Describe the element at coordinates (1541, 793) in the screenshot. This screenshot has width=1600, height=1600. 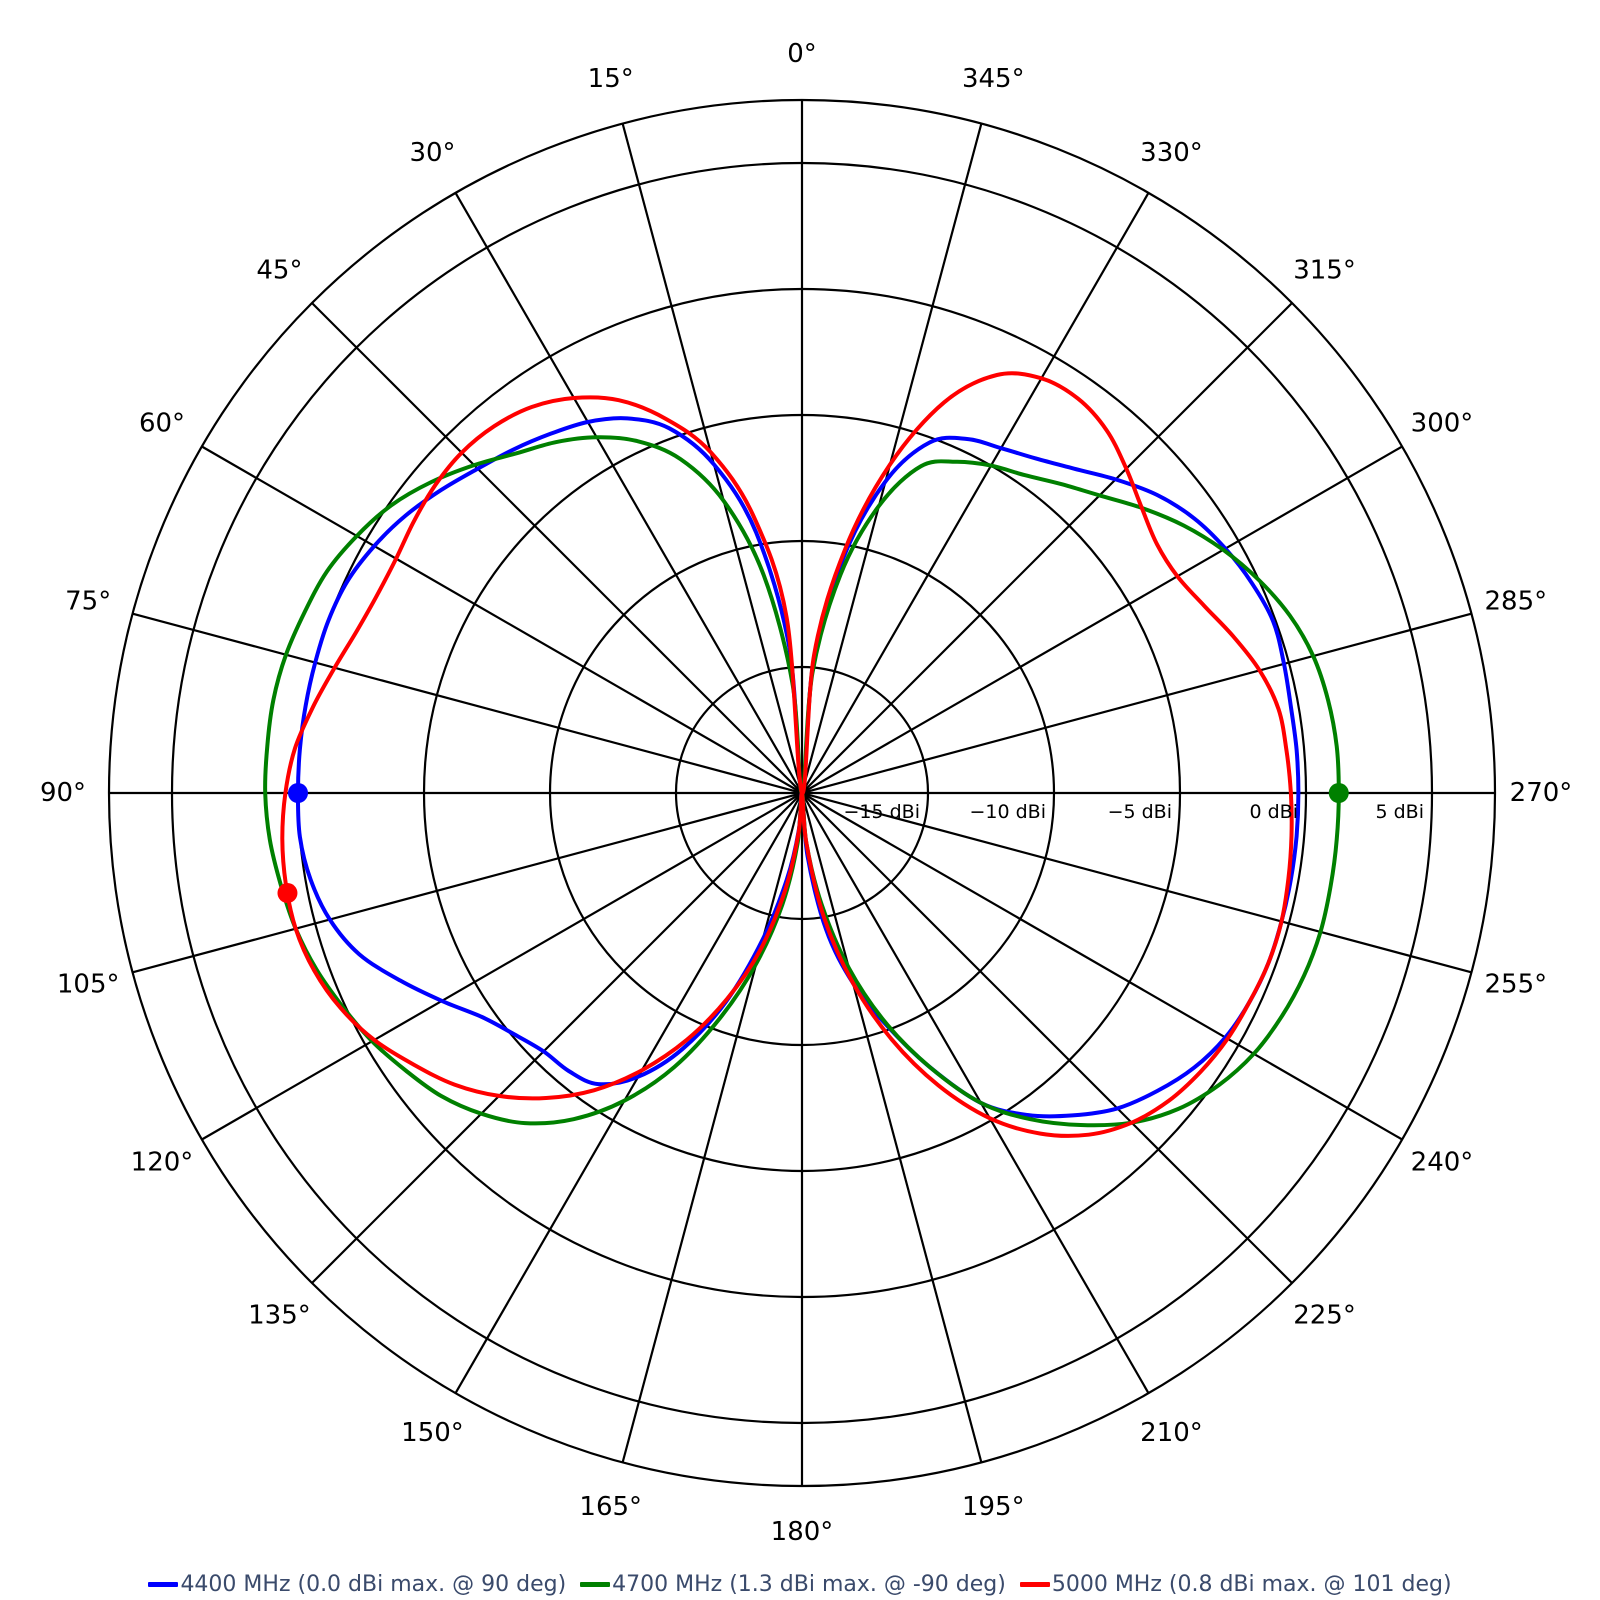
I see `angle-label: 270°` at that location.